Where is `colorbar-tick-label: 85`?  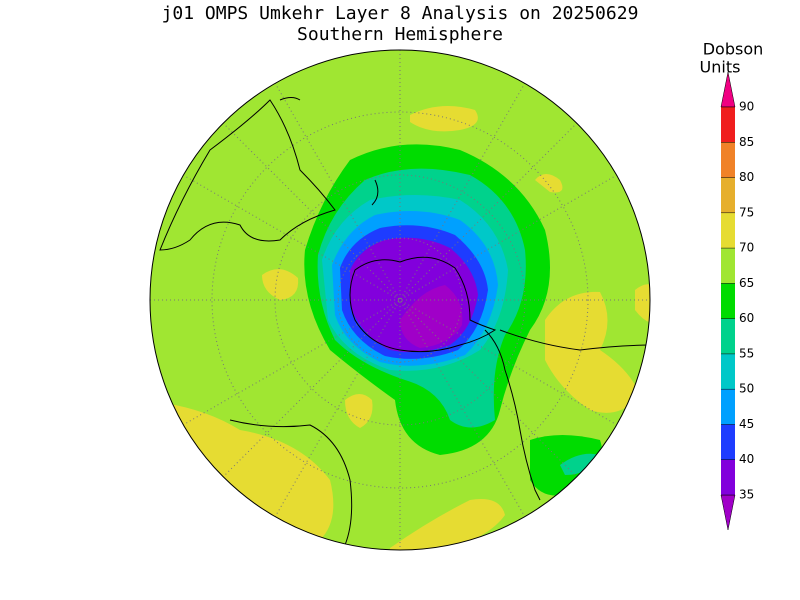 colorbar-tick-label: 85 is located at coordinates (746, 142).